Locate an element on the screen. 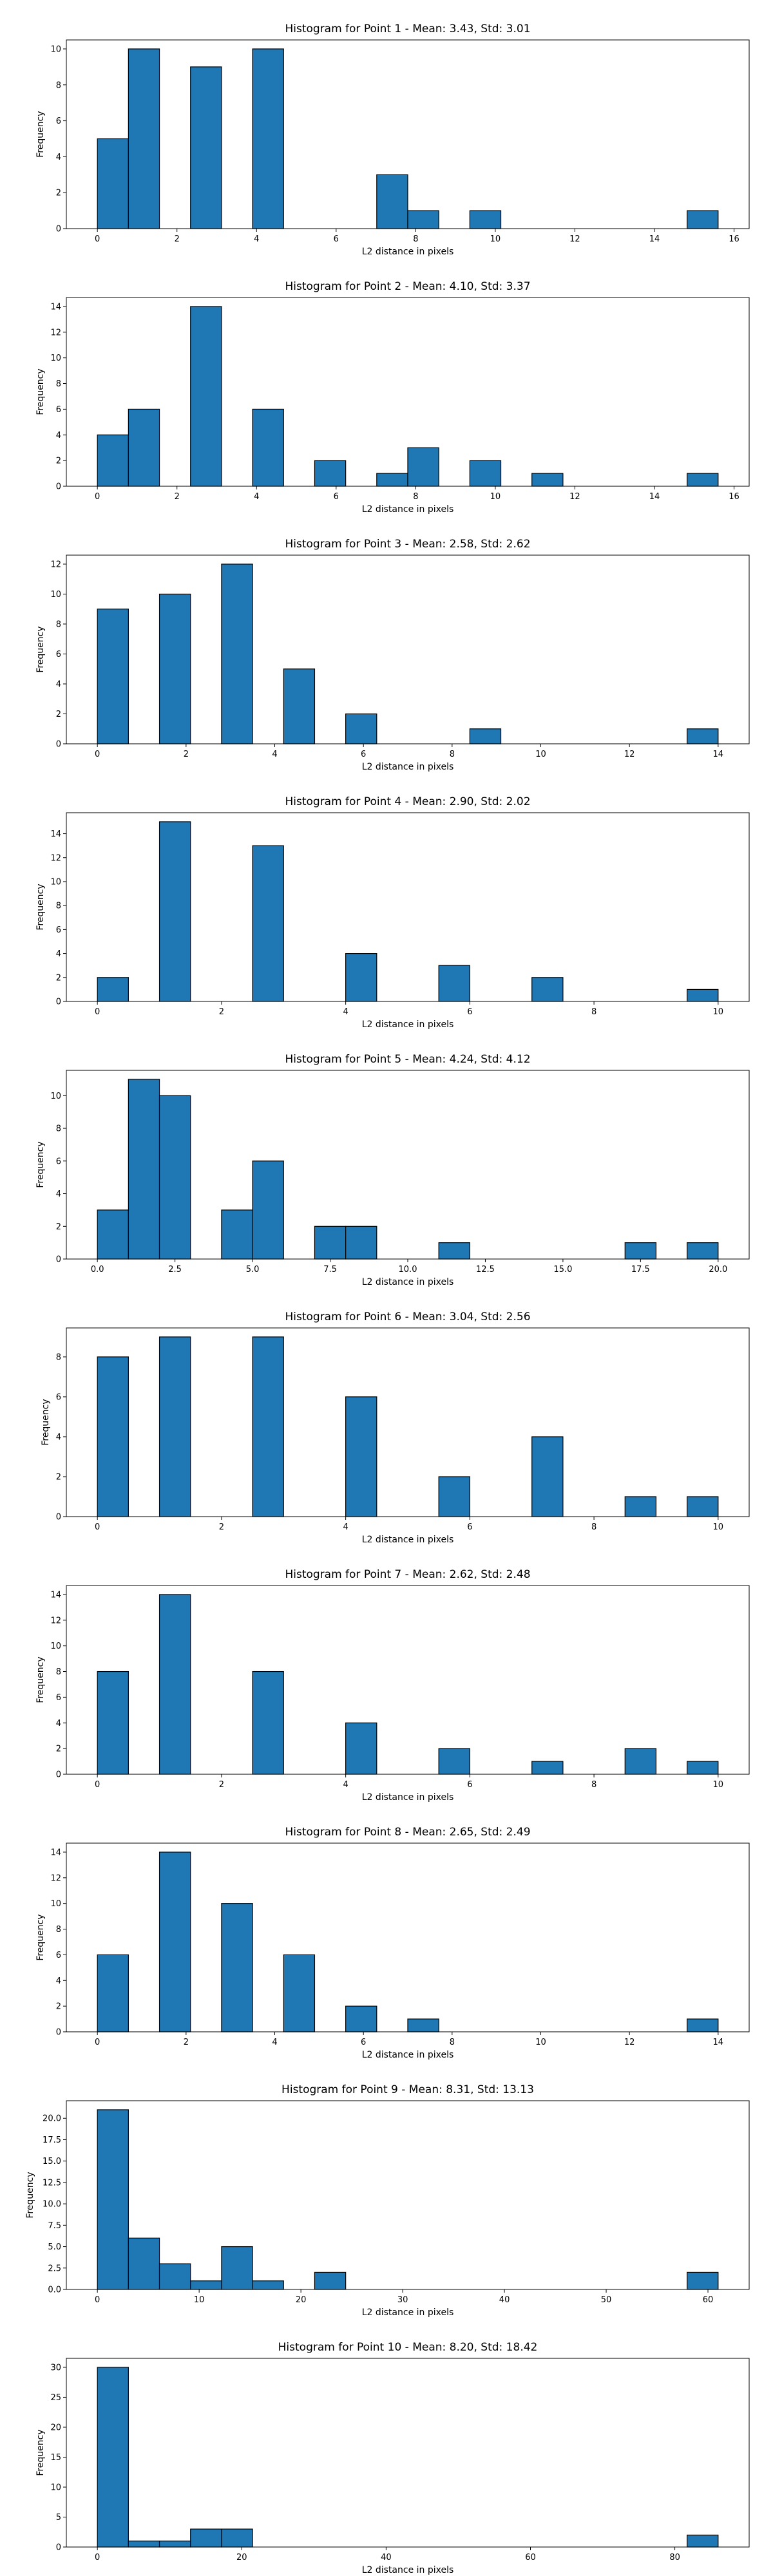  chart-1-ytick-label-4: 8 is located at coordinates (58, 85).